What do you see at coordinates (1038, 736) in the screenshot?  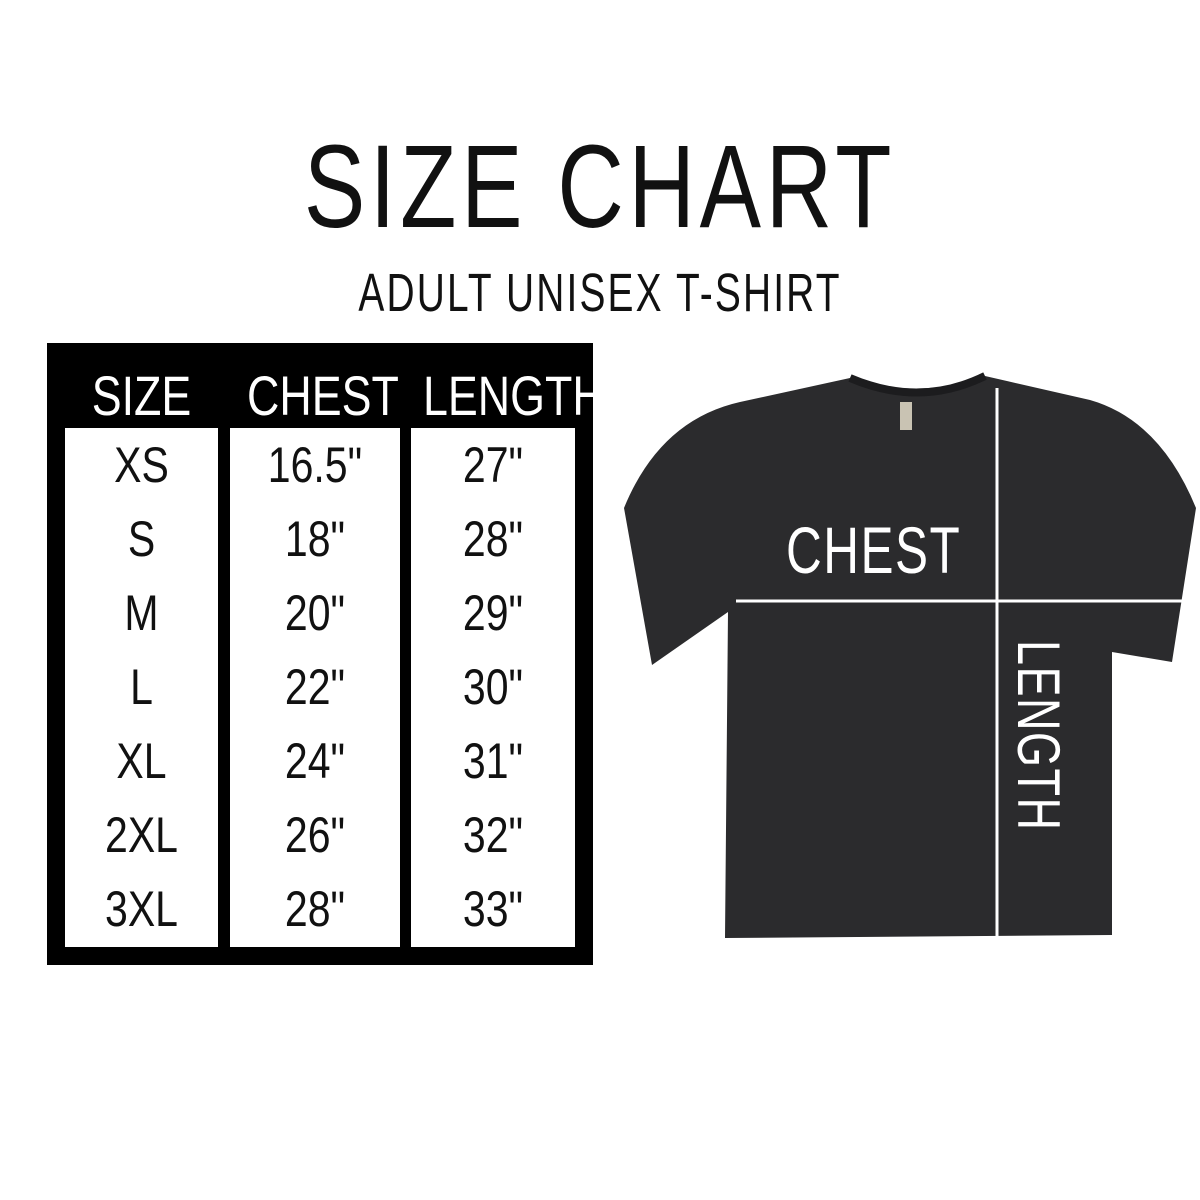 I see `length-label: LENGTH` at bounding box center [1038, 736].